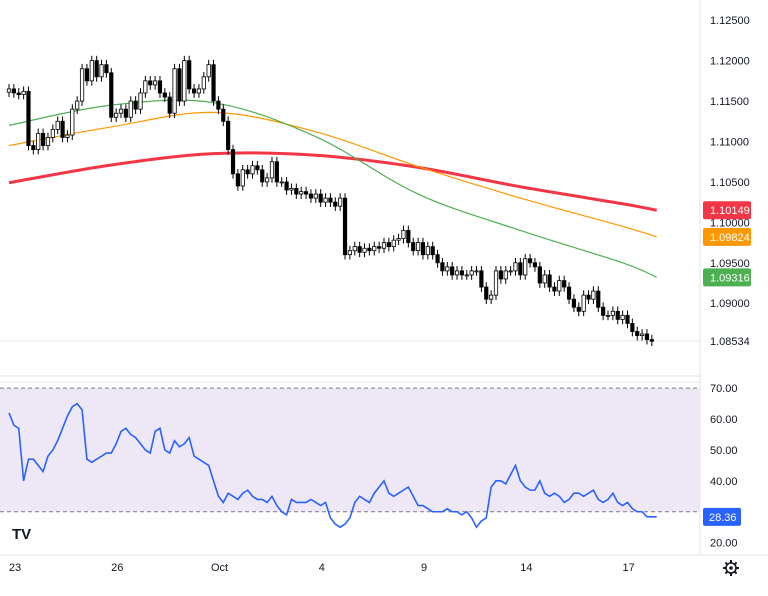  Describe the element at coordinates (731, 568) in the screenshot. I see `gear-icon` at that location.